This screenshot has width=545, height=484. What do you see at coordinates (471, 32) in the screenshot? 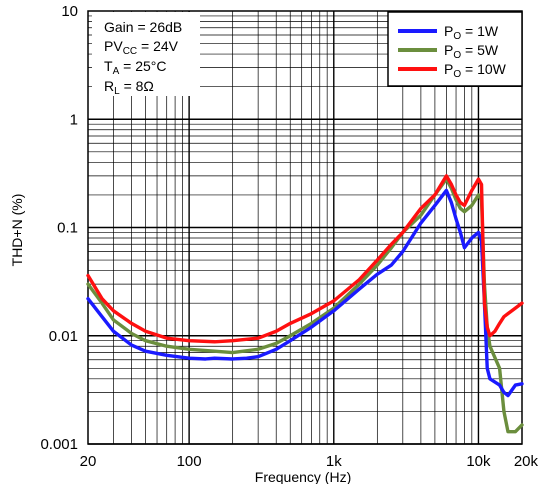
I see `legend-label-1w: PO = 1W` at bounding box center [471, 32].